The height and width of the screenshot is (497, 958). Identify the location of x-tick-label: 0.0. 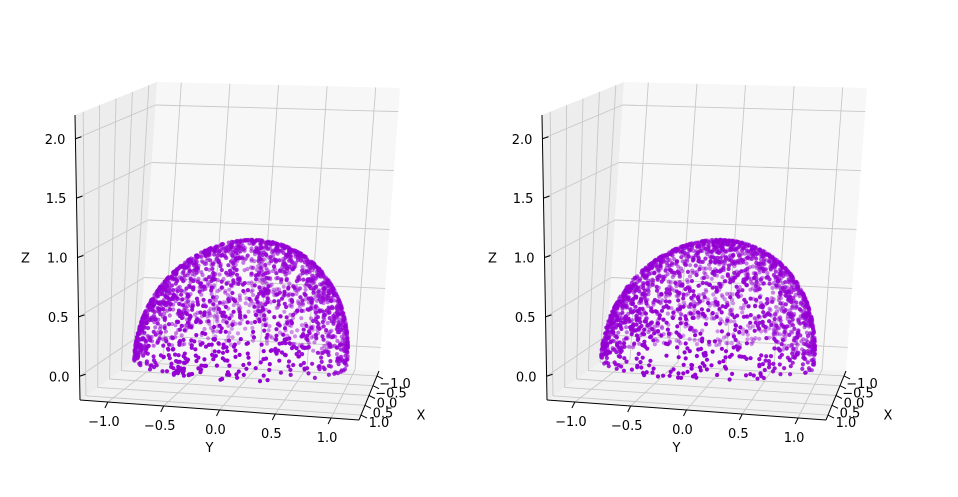
(854, 404).